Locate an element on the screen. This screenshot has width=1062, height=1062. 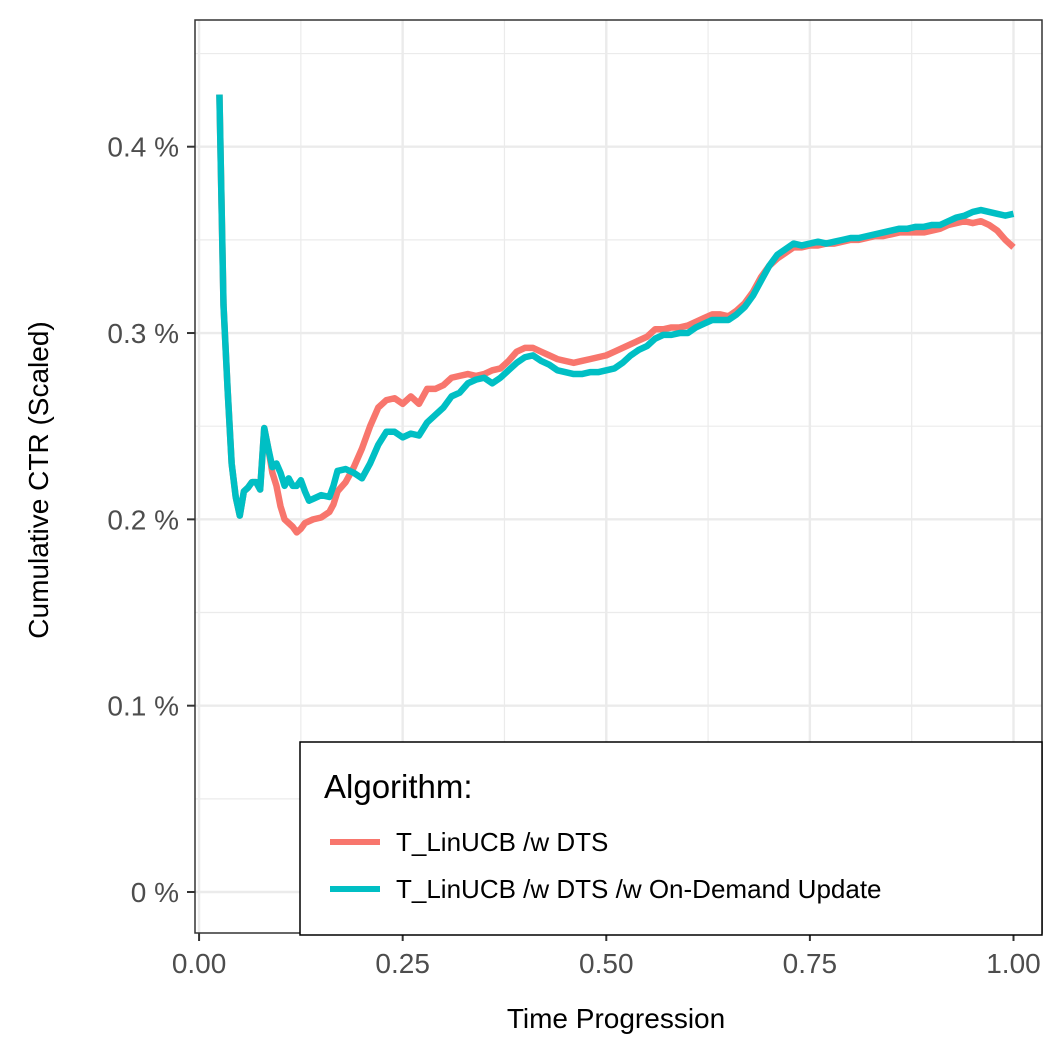
legend-label-dts: T_LinUCB /w DTS is located at coordinates (502, 842).